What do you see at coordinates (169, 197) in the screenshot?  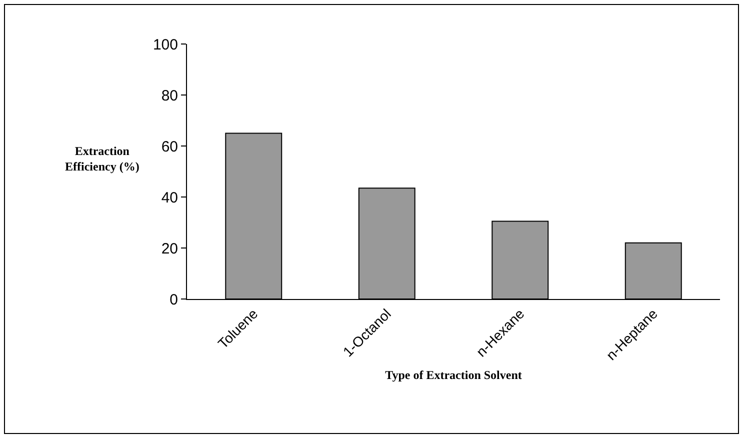 I see `y-tick-label: 40` at bounding box center [169, 197].